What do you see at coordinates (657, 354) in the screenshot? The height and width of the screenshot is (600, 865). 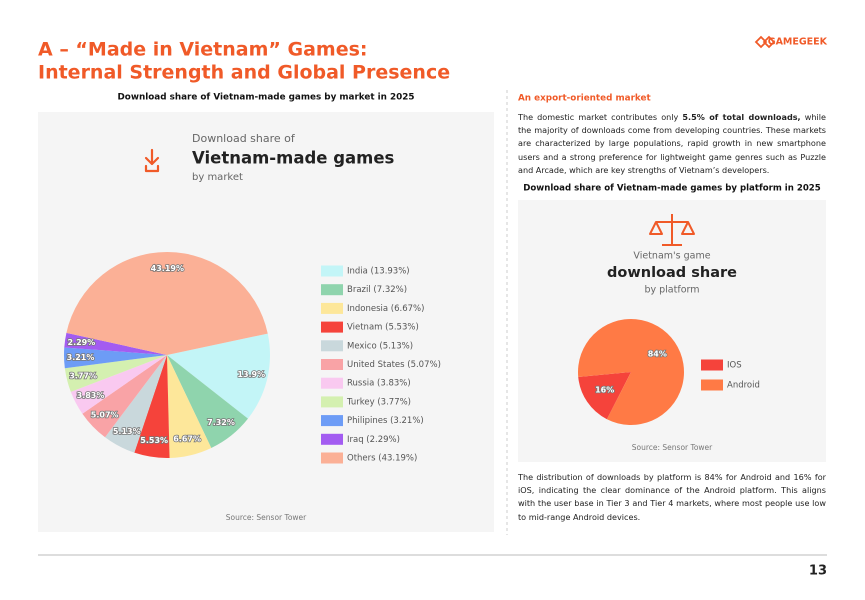 I see `data-label: 84%` at bounding box center [657, 354].